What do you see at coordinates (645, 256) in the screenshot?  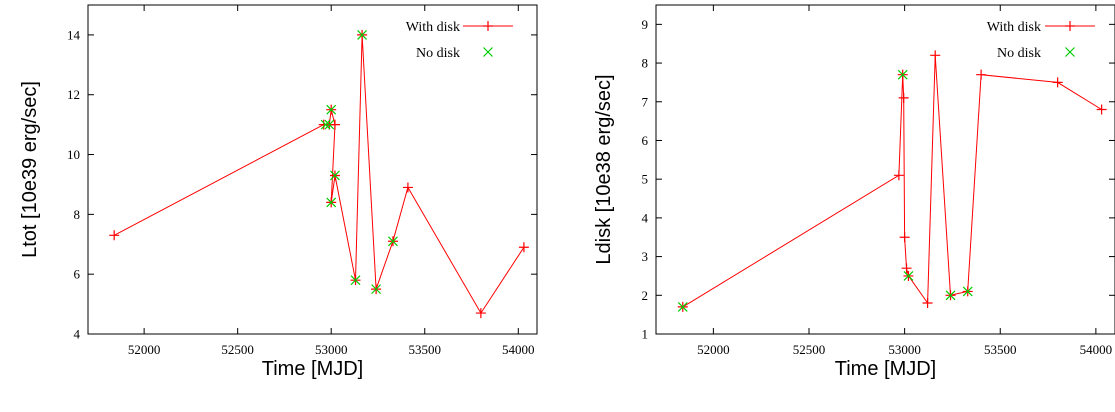 I see `y-tick-label: 3` at bounding box center [645, 256].